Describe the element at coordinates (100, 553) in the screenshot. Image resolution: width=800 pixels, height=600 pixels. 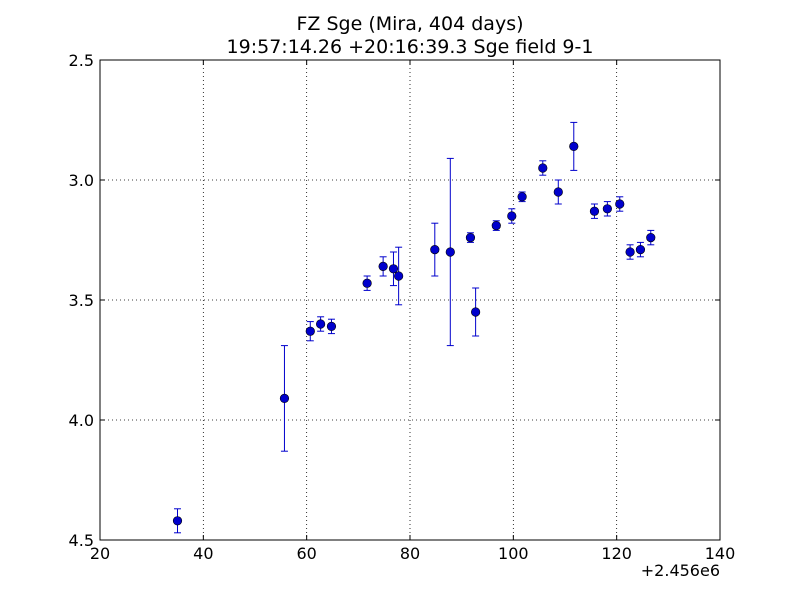
I see `x-tick-label: 20` at that location.